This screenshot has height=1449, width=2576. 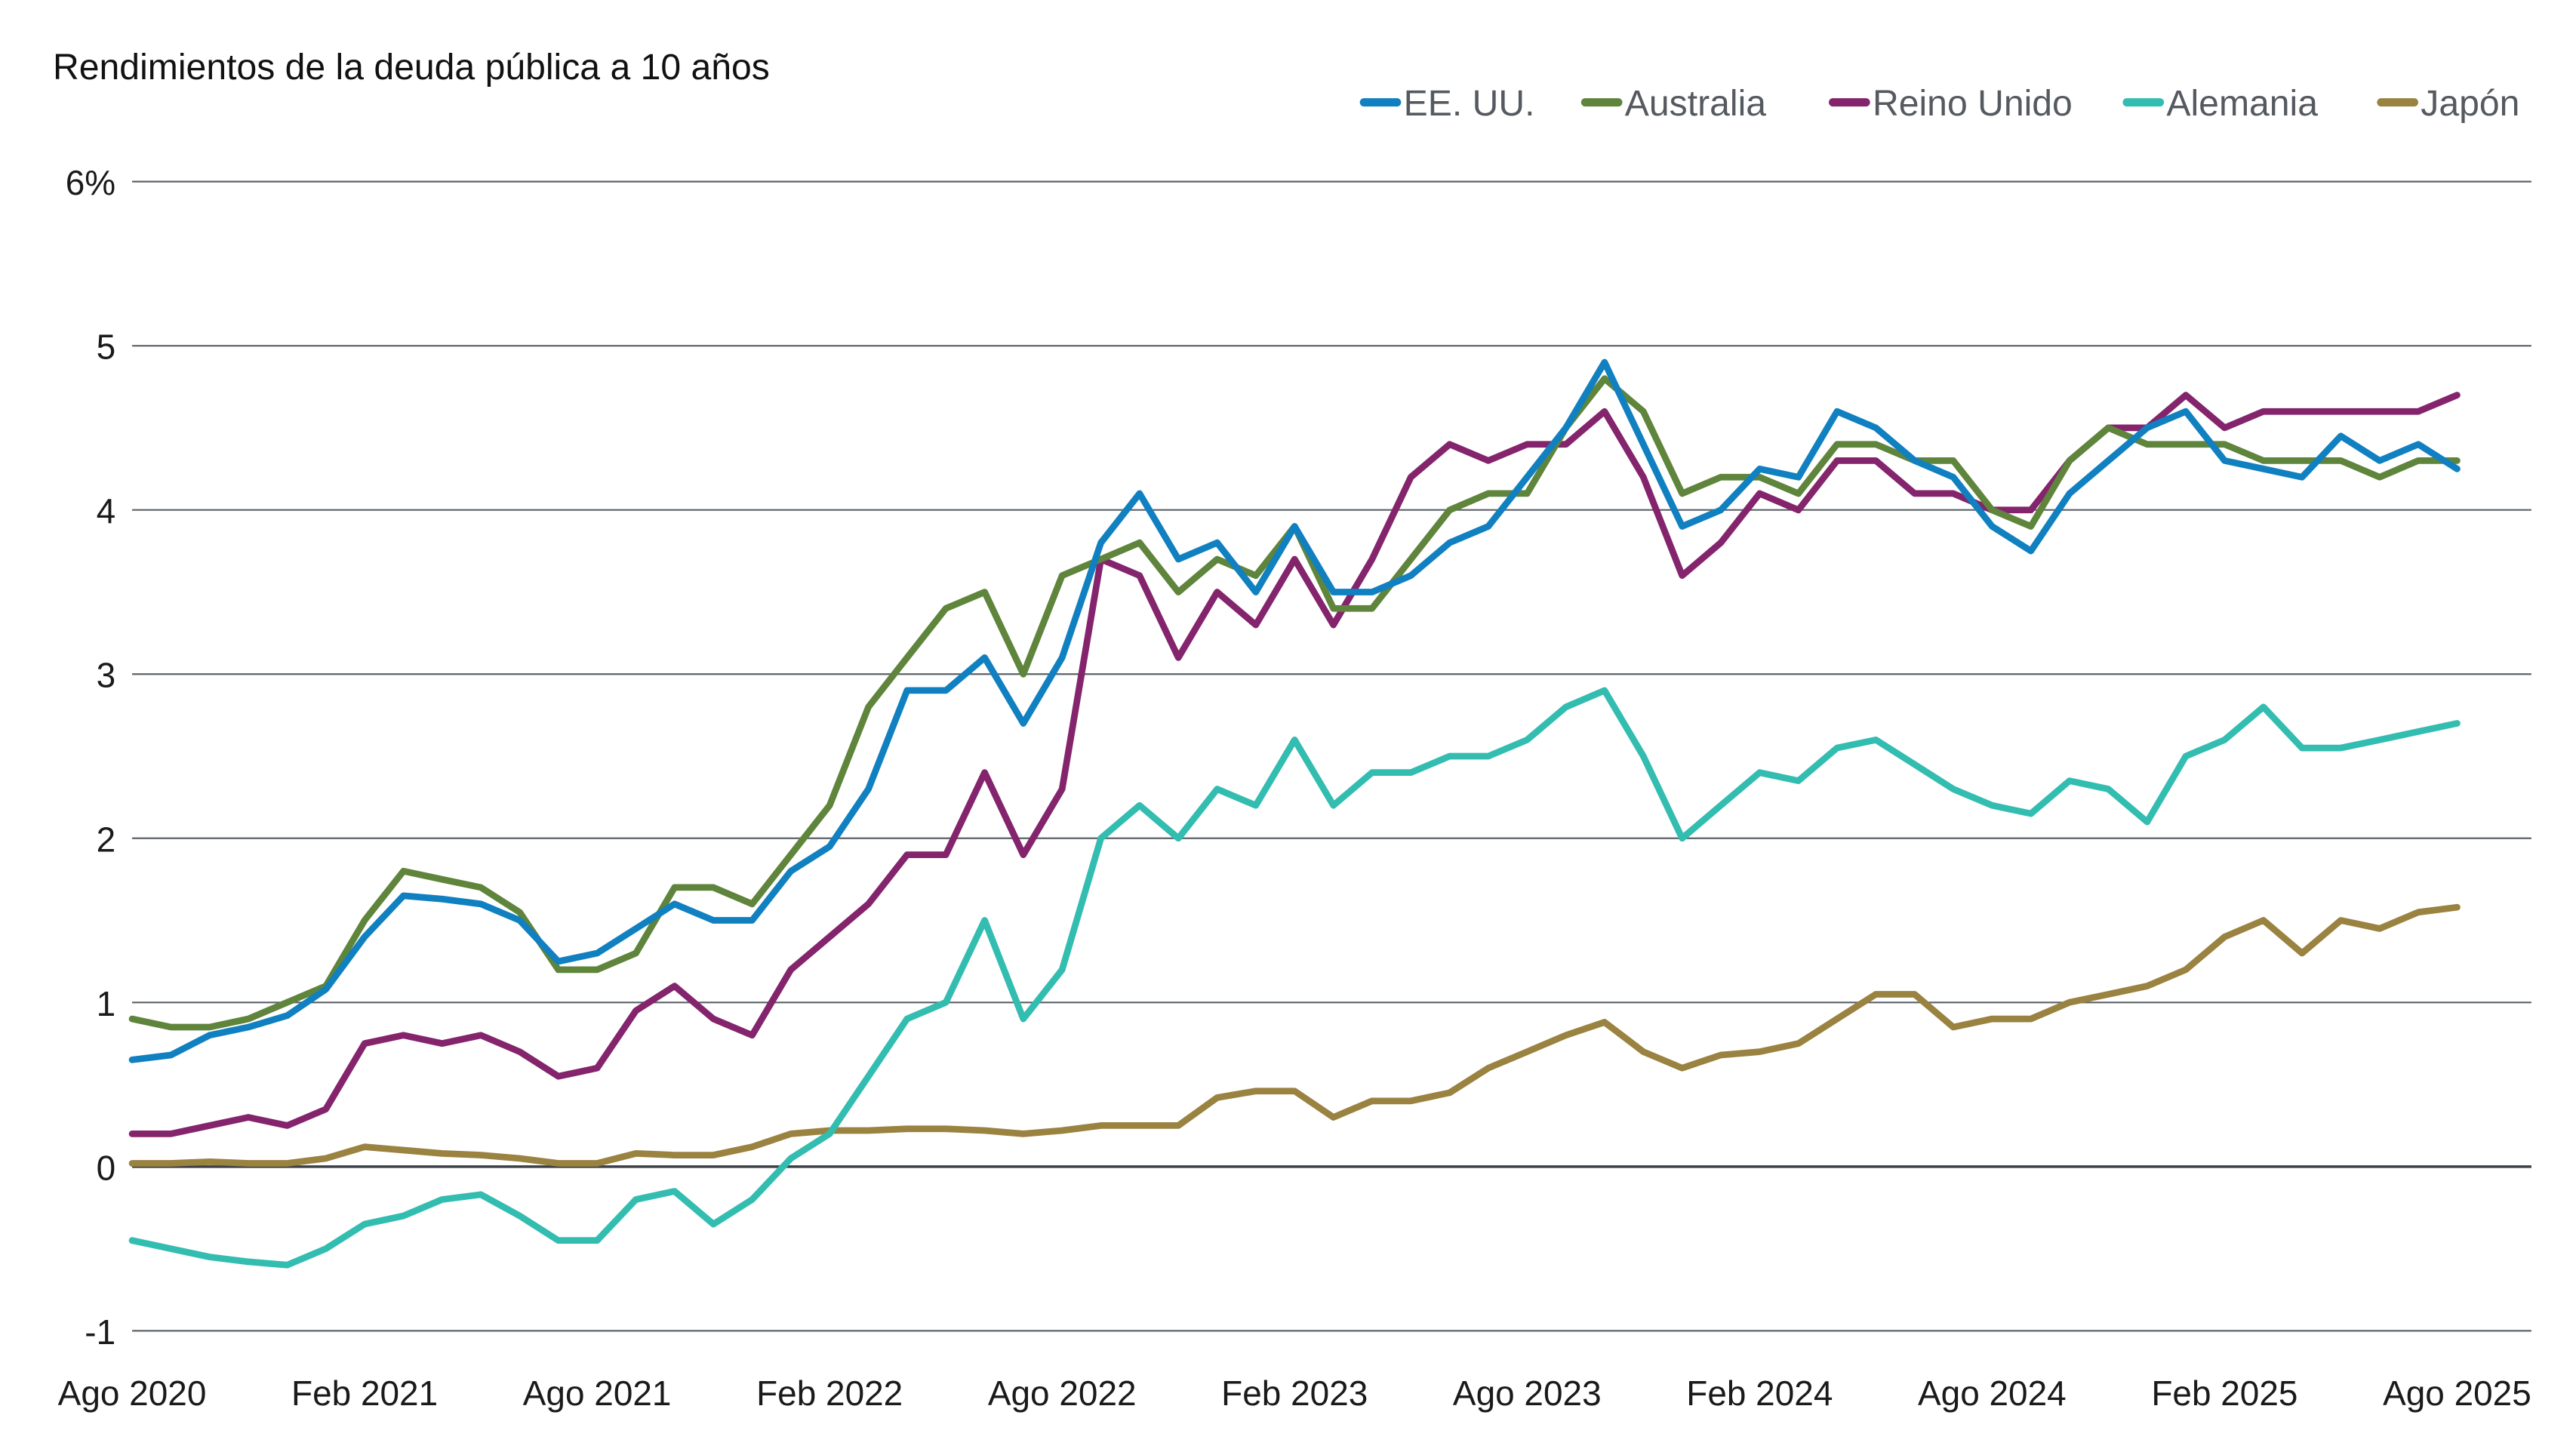 What do you see at coordinates (829, 1393) in the screenshot?
I see `x-tick-label: Feb 2022` at bounding box center [829, 1393].